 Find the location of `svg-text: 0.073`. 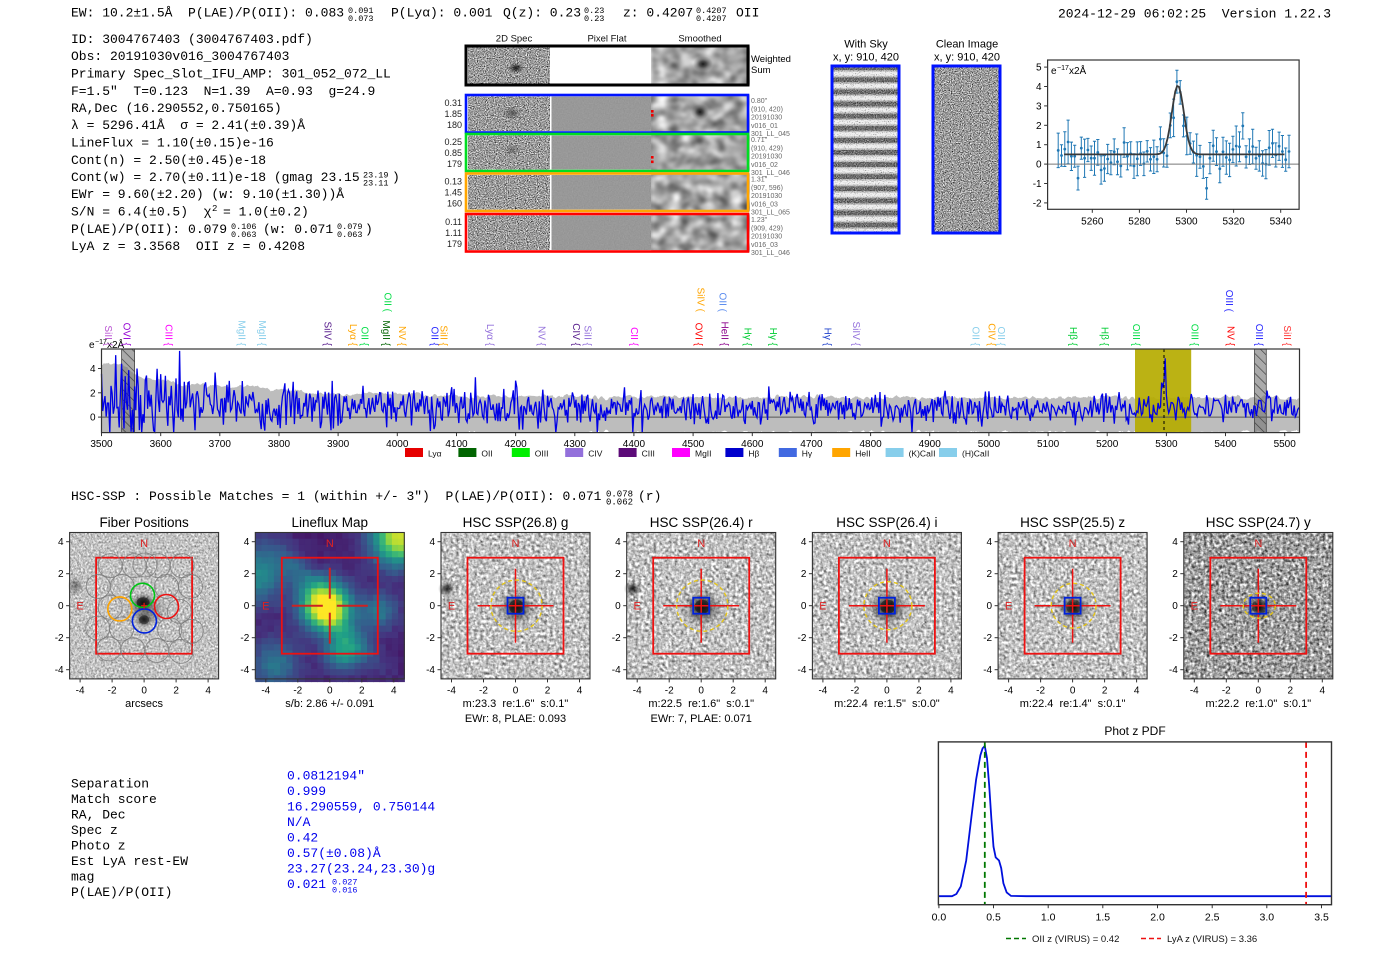

svg-text: 0.073 is located at coordinates (361, 19).